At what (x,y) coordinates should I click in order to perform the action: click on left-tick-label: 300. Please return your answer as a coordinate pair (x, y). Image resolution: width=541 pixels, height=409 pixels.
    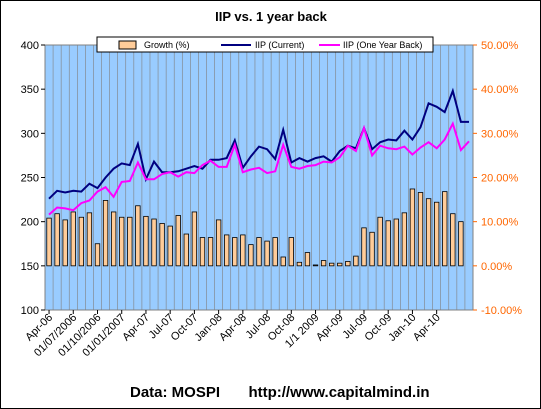
    Looking at the image, I should click on (30, 134).